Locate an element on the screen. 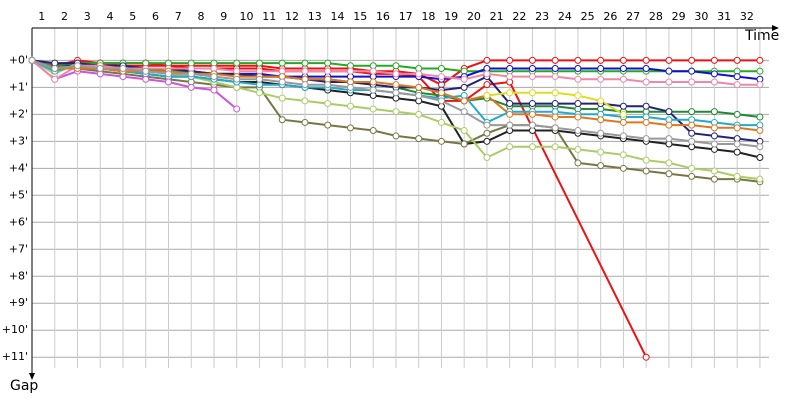 The image size is (800, 400). x-axis-arrow is located at coordinates (775, 28).